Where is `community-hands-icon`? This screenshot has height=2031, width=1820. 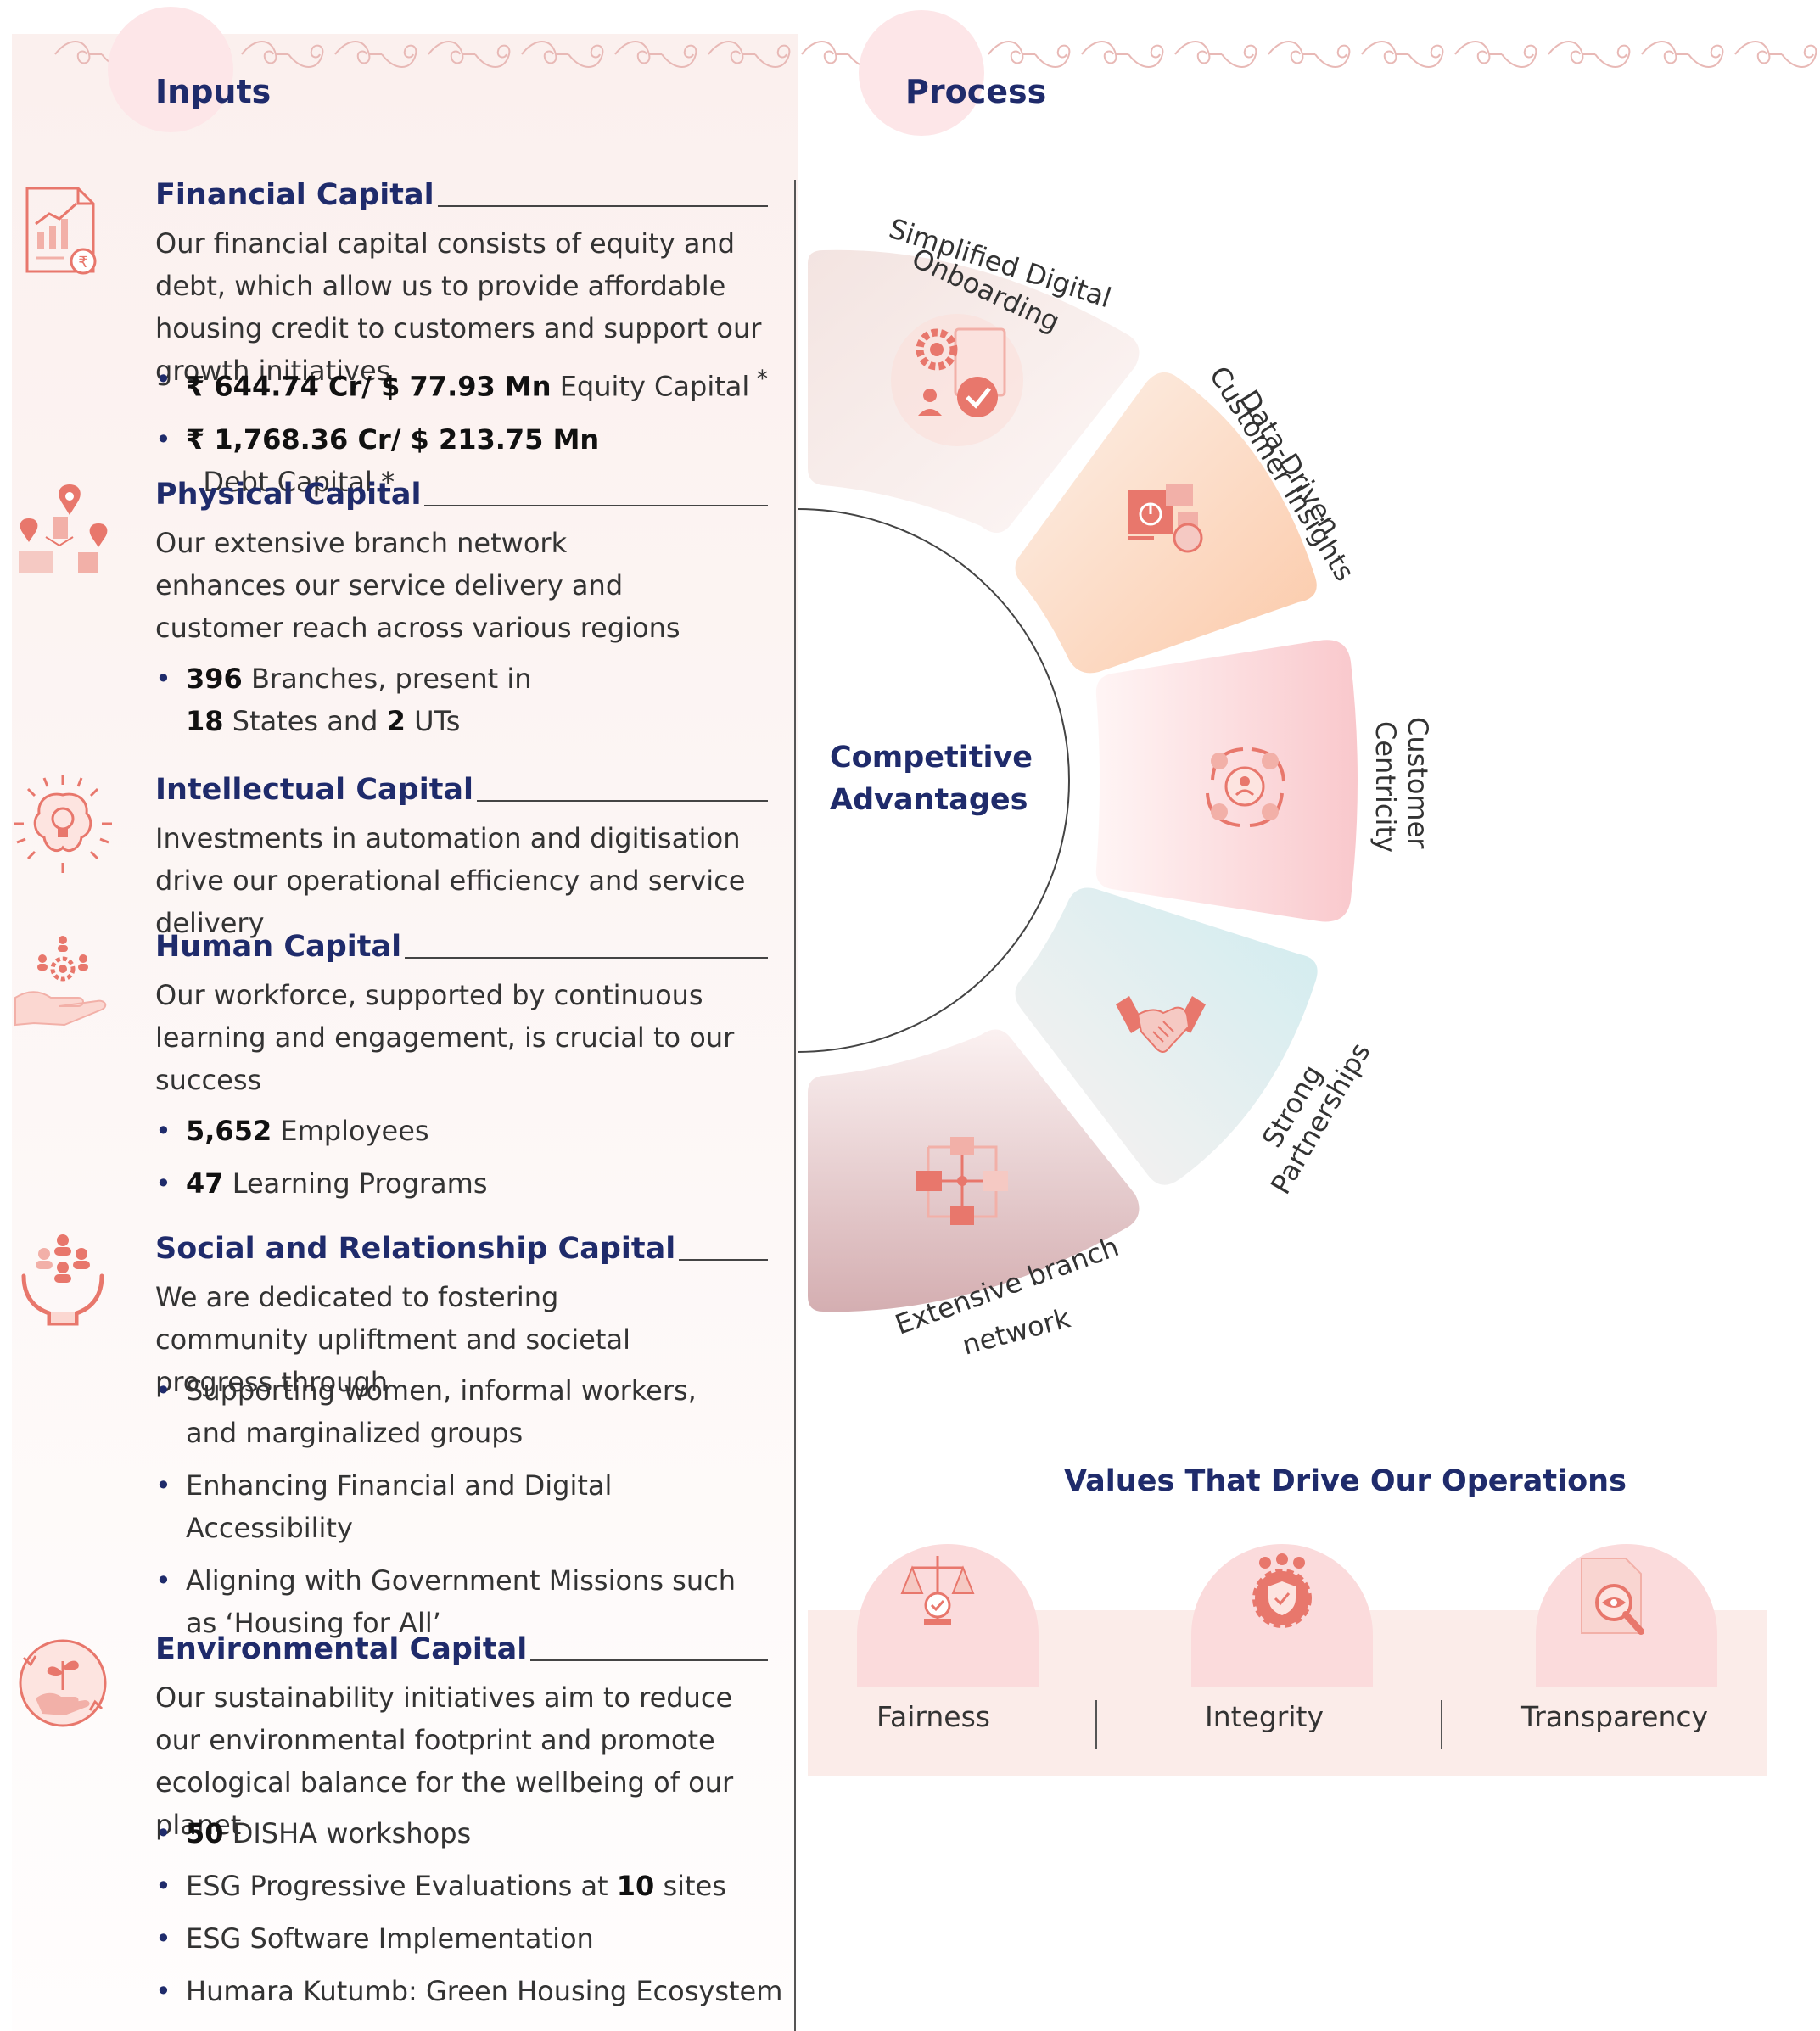 community-hands-icon is located at coordinates (63, 1280).